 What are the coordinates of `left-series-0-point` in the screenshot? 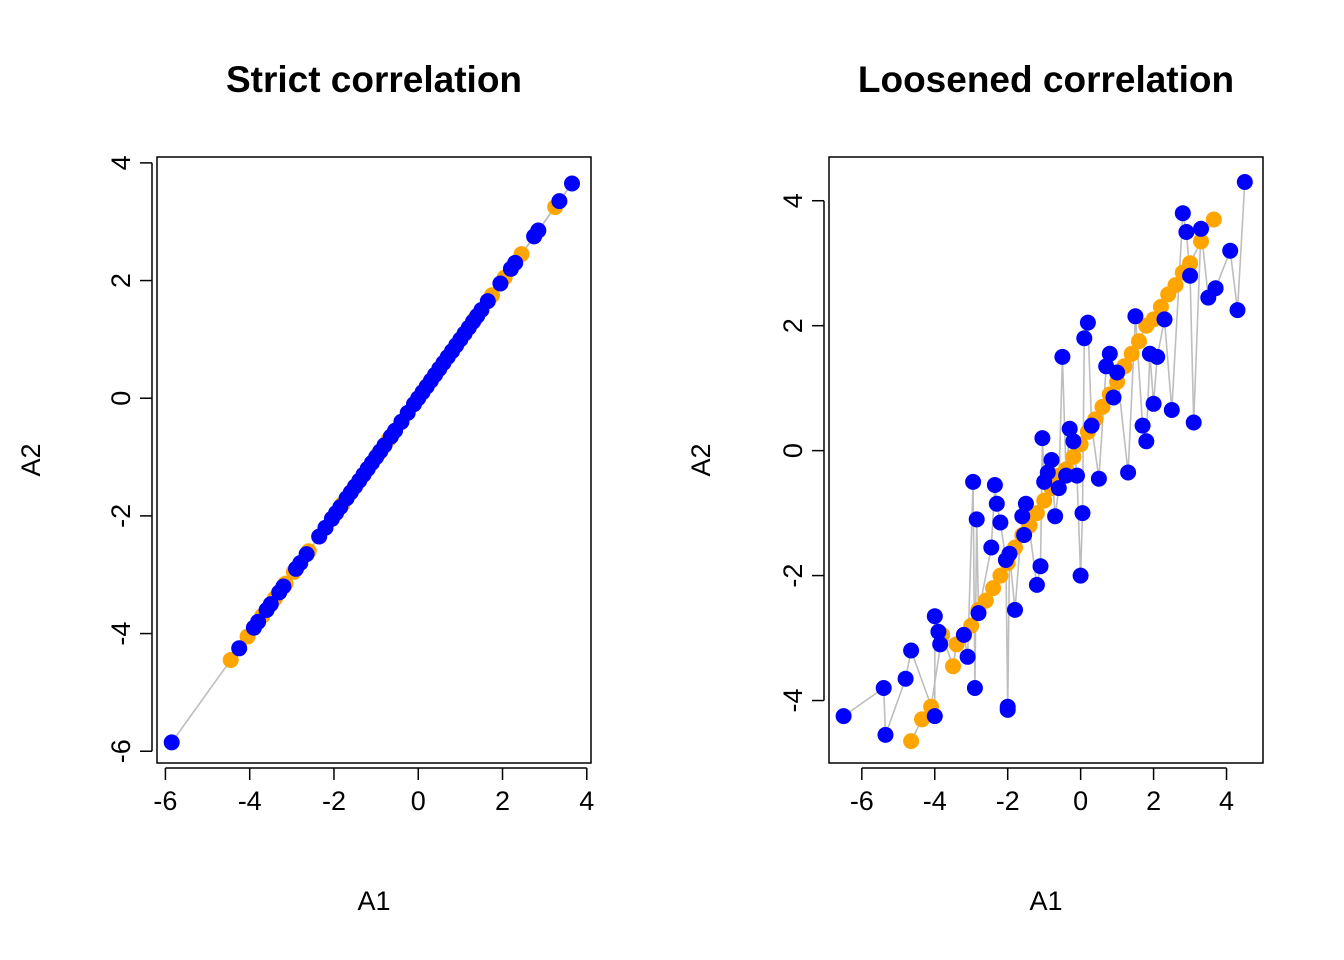 It's located at (230, 660).